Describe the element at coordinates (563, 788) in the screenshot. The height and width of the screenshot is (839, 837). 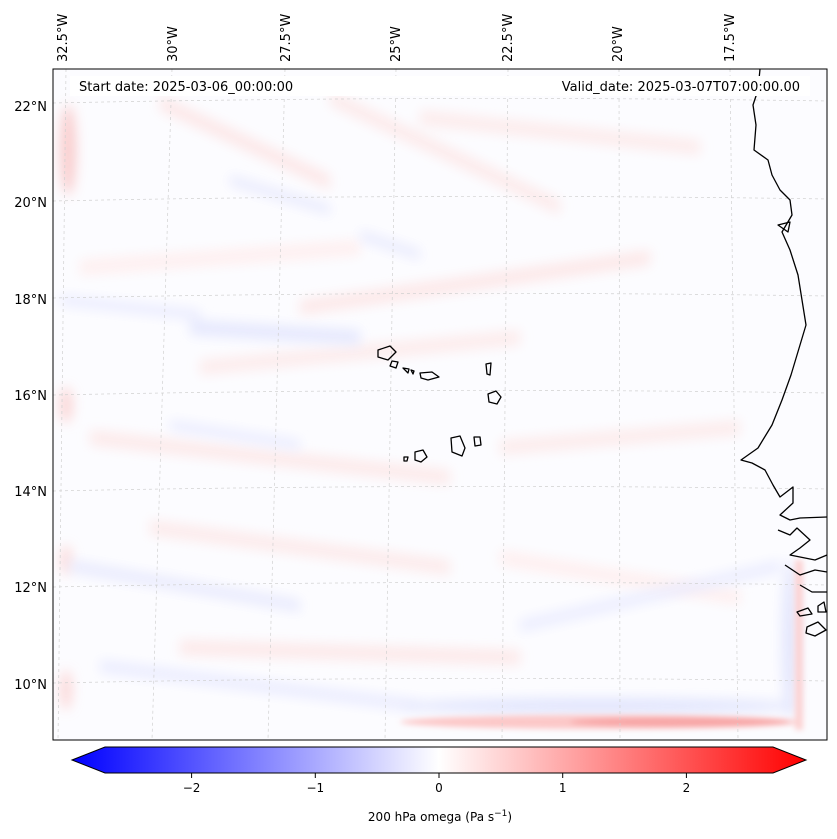
I see `colorbar-tick-label: 1` at that location.